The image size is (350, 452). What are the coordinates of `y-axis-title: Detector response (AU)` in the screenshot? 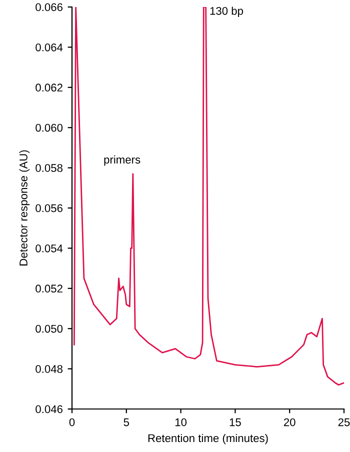 It's located at (24, 208).